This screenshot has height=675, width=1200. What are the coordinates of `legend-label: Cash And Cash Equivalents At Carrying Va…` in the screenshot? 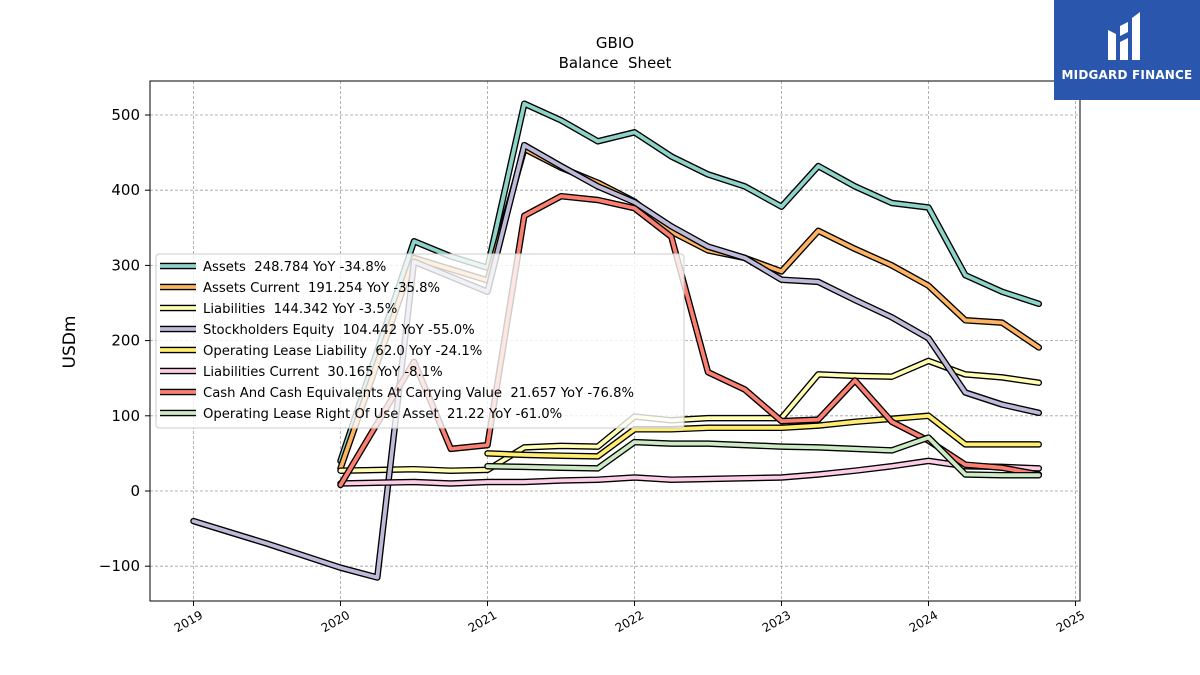 It's located at (418, 393).